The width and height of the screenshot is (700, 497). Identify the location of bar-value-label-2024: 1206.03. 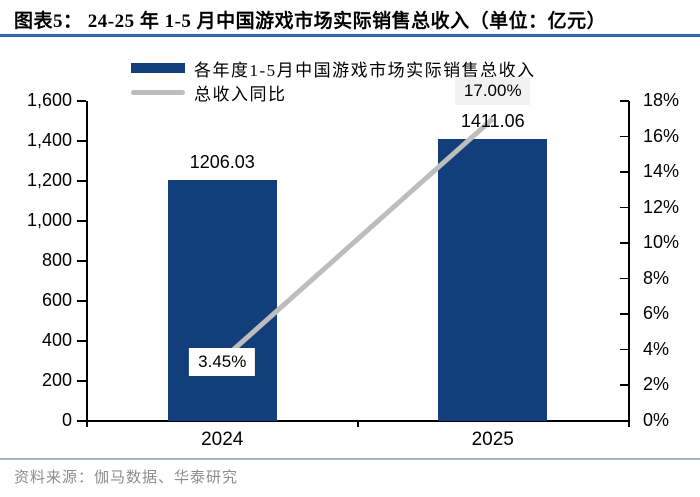
(222, 161).